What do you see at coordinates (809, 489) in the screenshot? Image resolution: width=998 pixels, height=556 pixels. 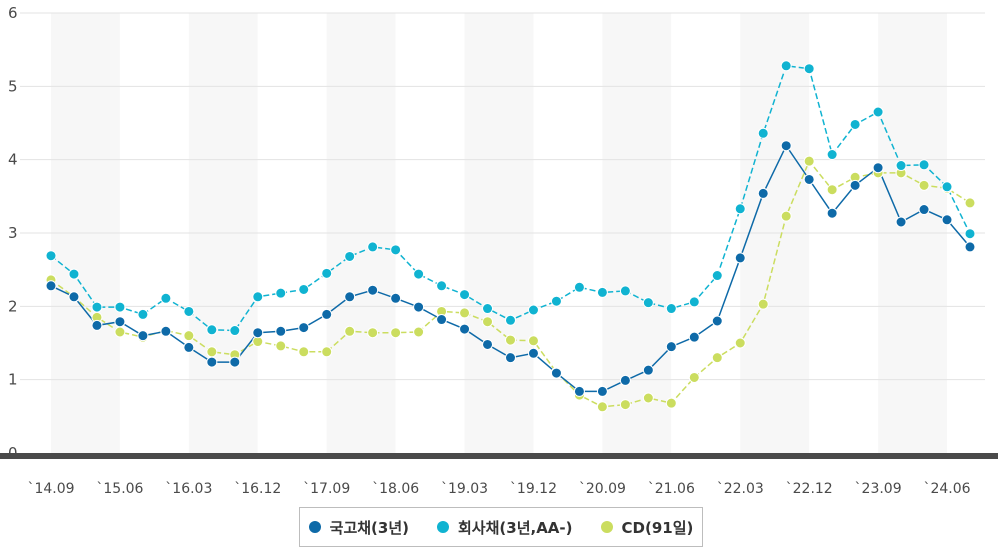 I see `x-tick-label: `22.12` at bounding box center [809, 489].